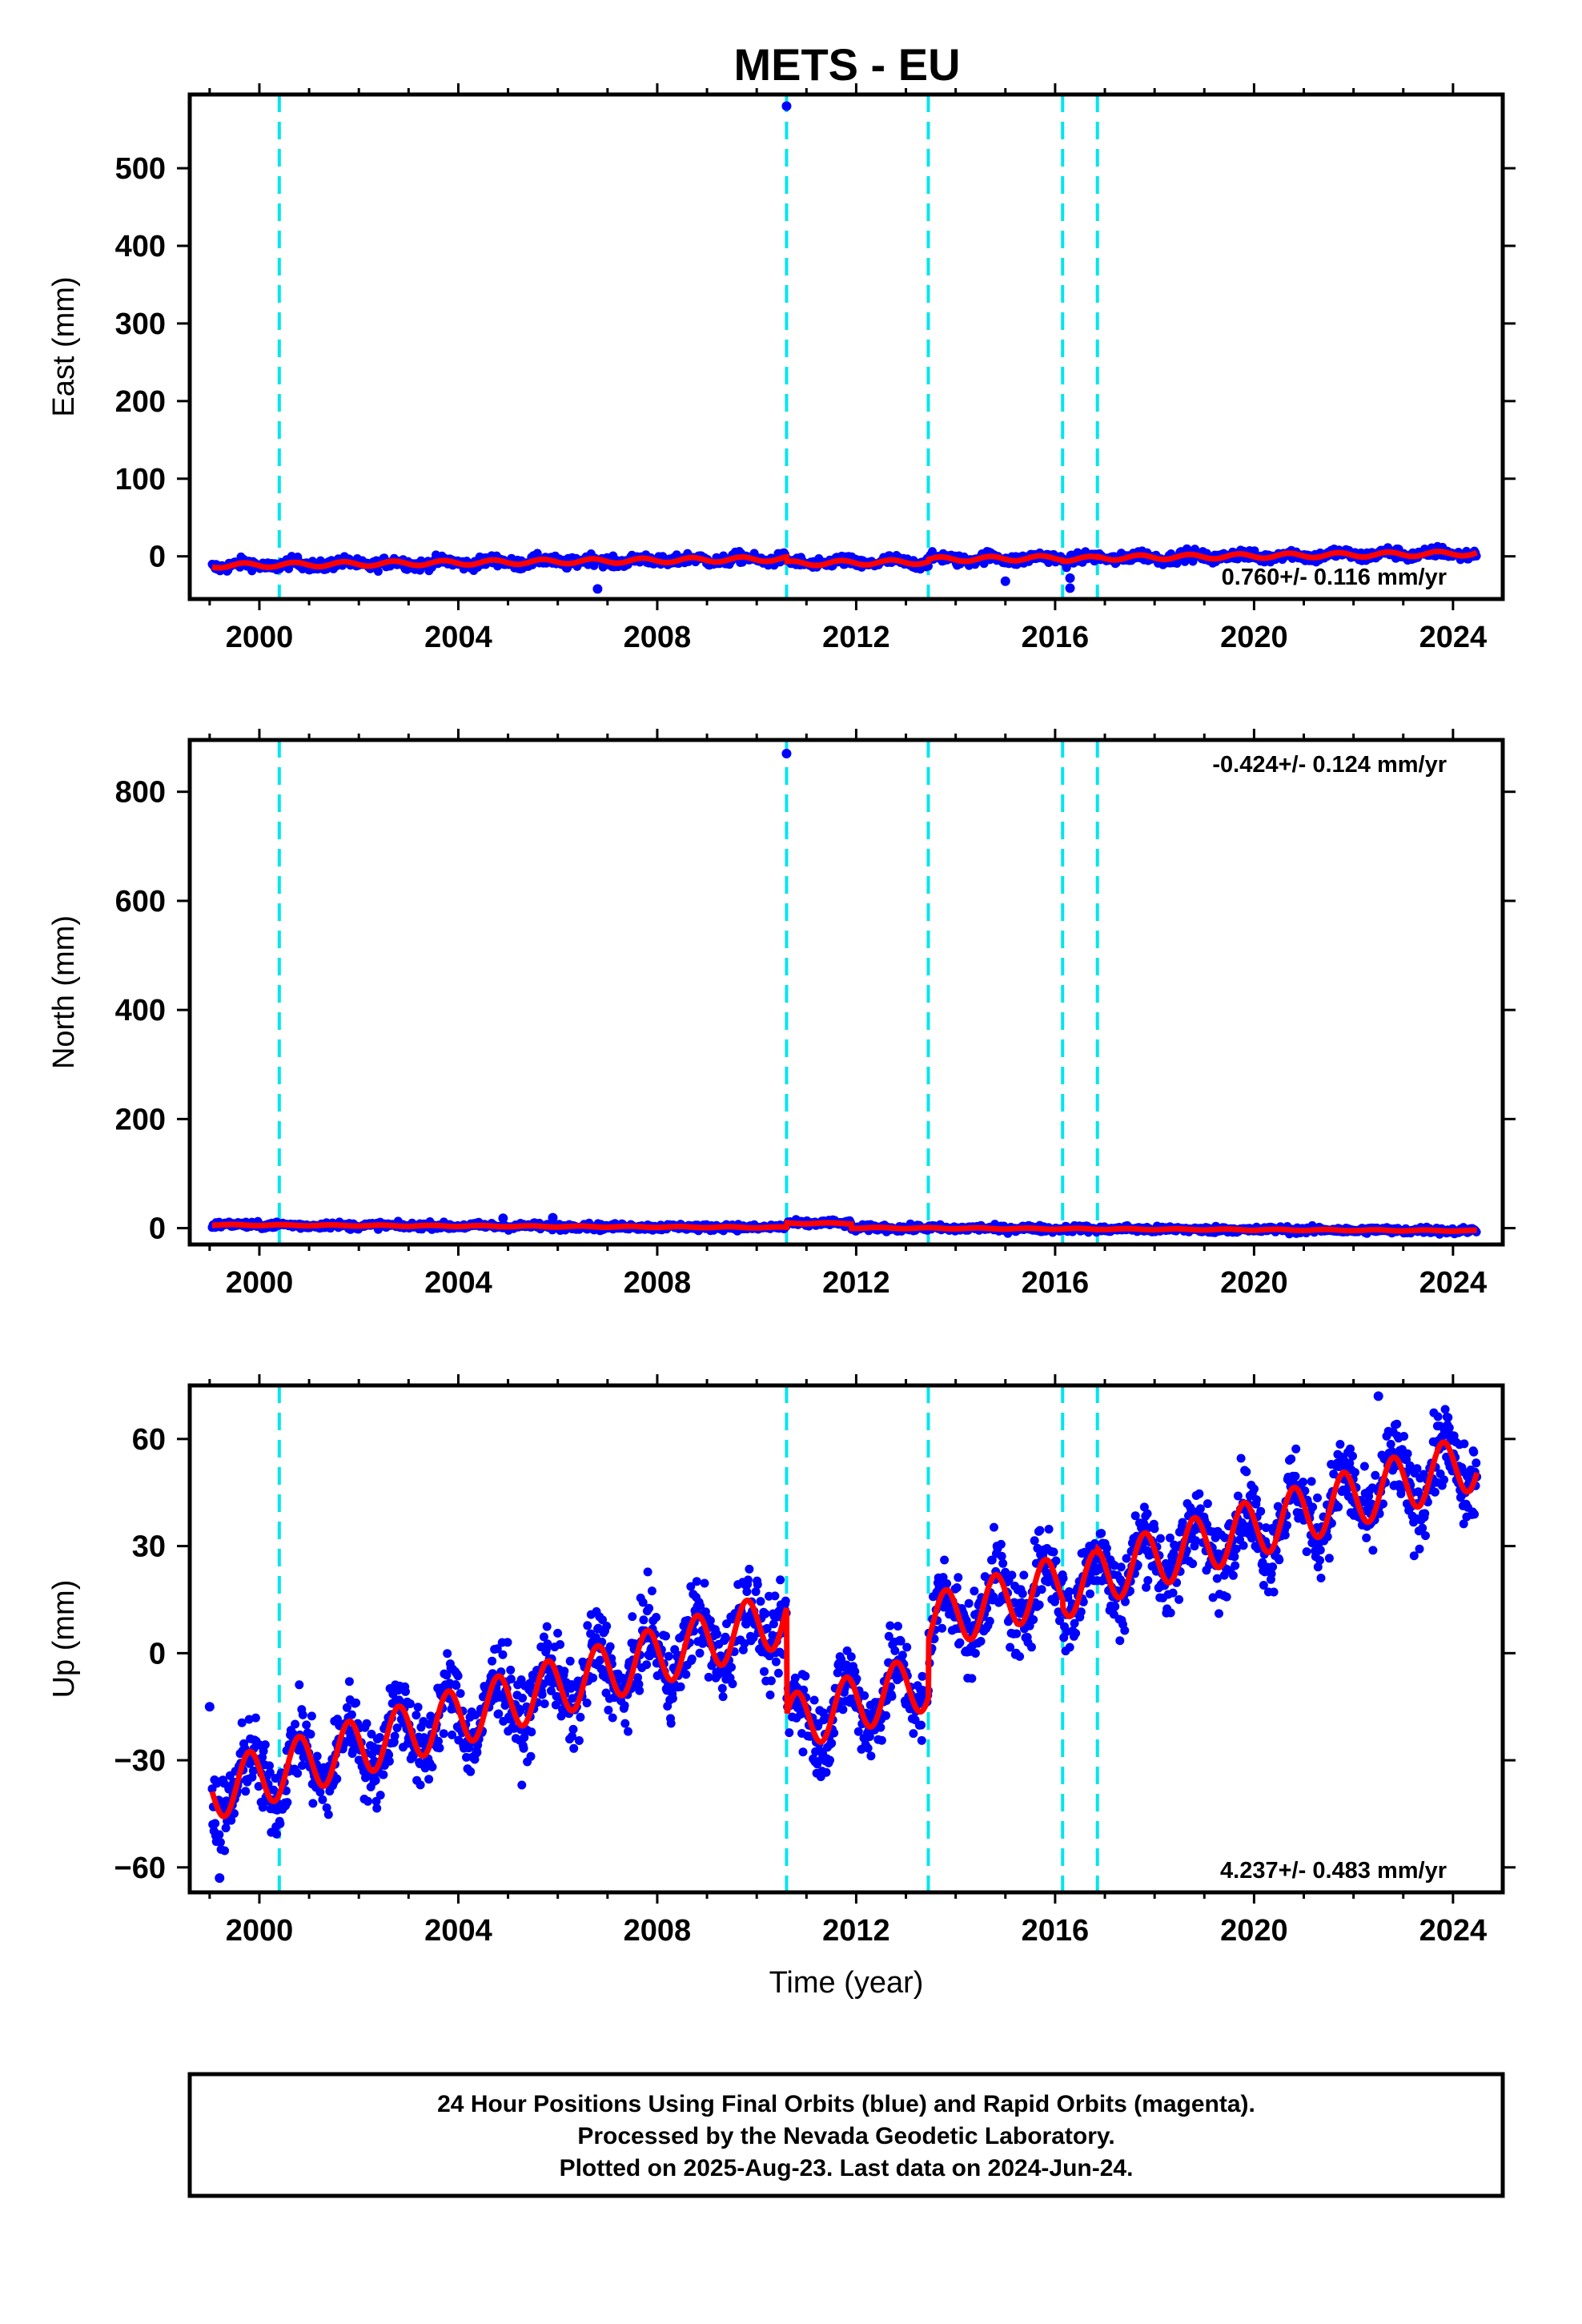 This screenshot has width=1582, height=2324. I want to click on model-fit-curve, so click(845, 1629).